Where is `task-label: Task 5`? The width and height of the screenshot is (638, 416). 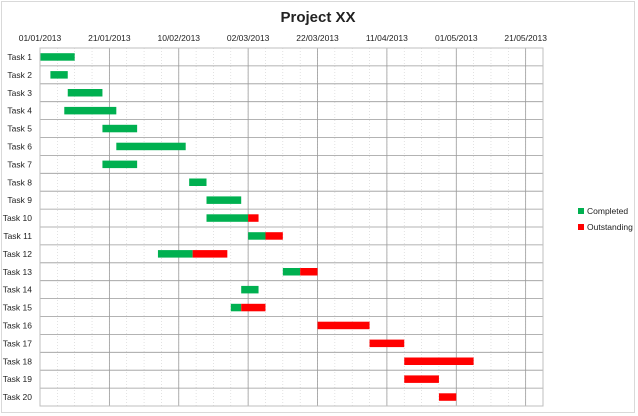 task-label: Task 5 is located at coordinates (19, 129).